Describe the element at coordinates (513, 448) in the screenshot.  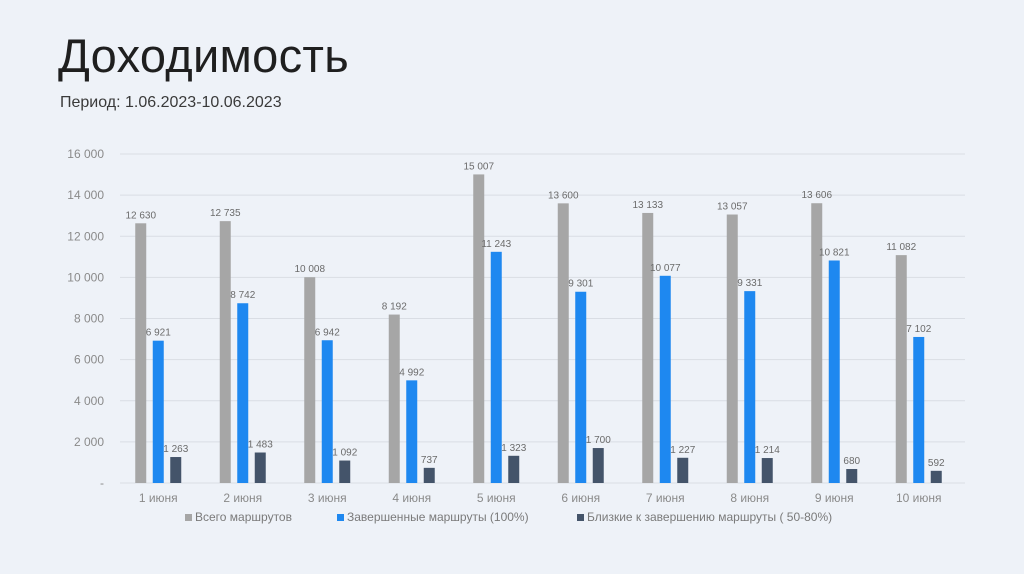
I see `data-label: 1 323` at that location.